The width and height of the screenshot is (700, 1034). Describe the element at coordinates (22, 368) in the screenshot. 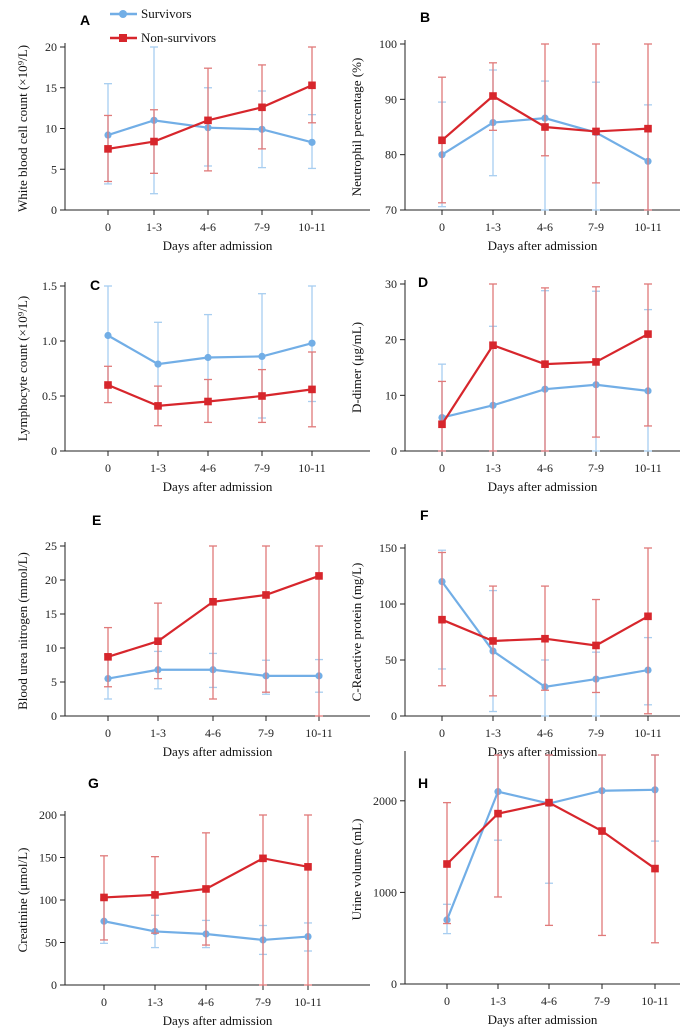

I see `y-axis-label: Lymphocyte count (×10⁹/L)` at that location.